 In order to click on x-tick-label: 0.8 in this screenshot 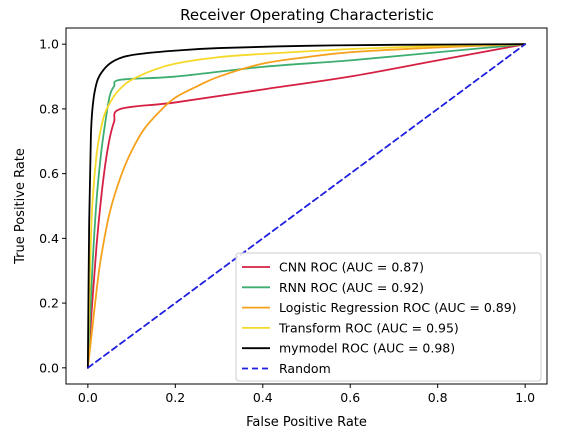, I will do `click(438, 397)`.